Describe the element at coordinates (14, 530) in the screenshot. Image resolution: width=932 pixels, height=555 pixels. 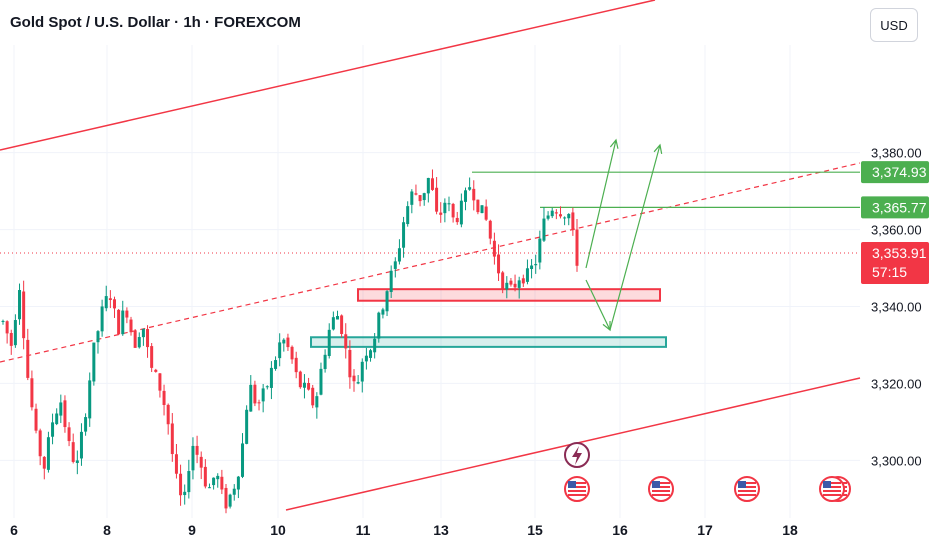
I see `x-tick-label: 6` at that location.